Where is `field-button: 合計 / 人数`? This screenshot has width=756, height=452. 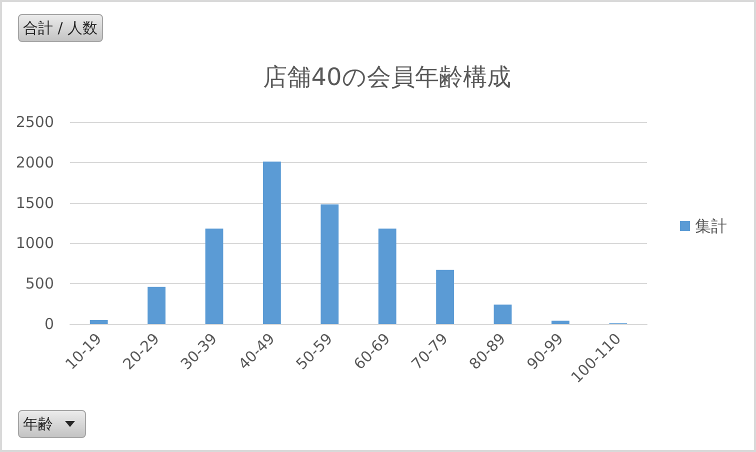
field-button: 合計 / 人数 is located at coordinates (60, 28).